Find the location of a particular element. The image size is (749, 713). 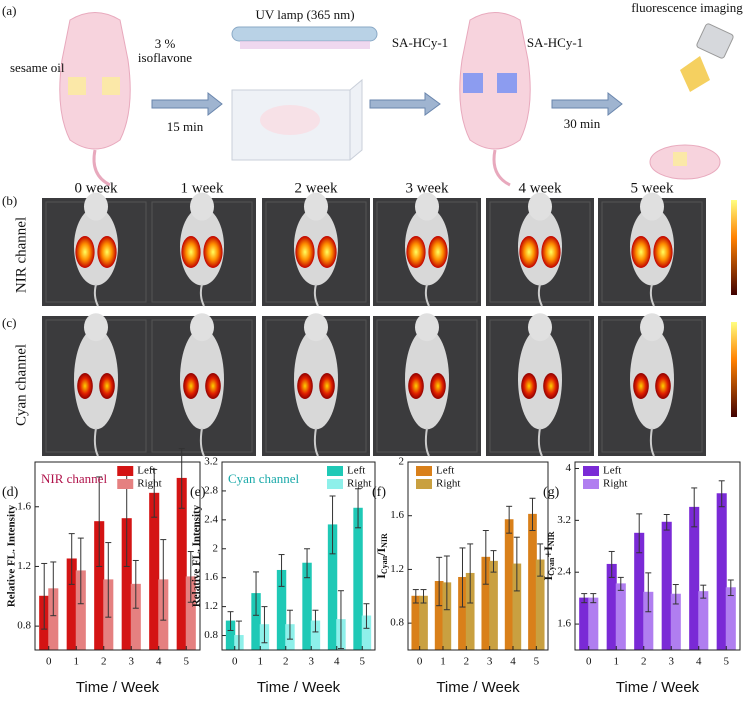

column-label: 5 week is located at coordinates (652, 188).